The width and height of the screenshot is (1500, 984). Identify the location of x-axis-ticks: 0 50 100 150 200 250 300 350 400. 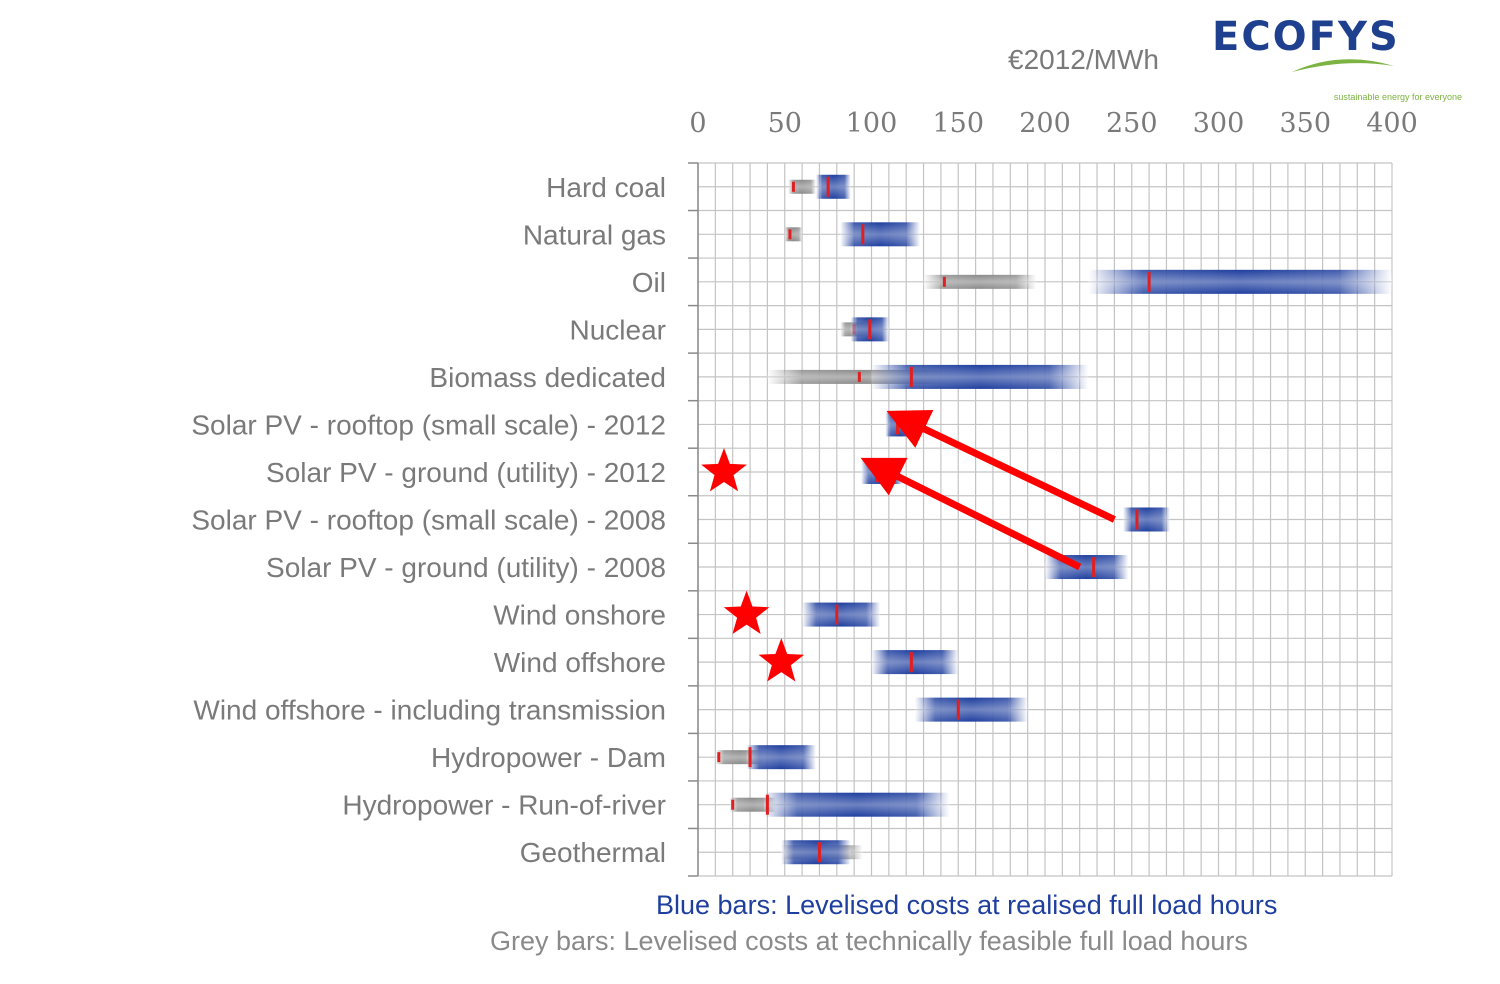
(1053, 123).